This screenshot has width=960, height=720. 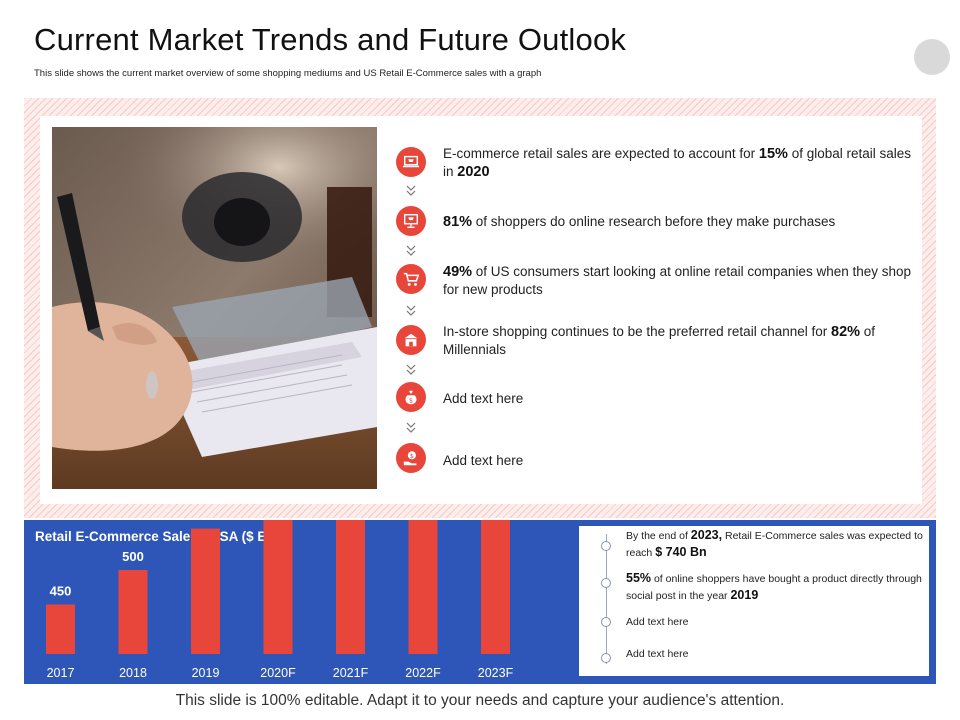 I want to click on x-tick-label: 2018, so click(x=133, y=673).